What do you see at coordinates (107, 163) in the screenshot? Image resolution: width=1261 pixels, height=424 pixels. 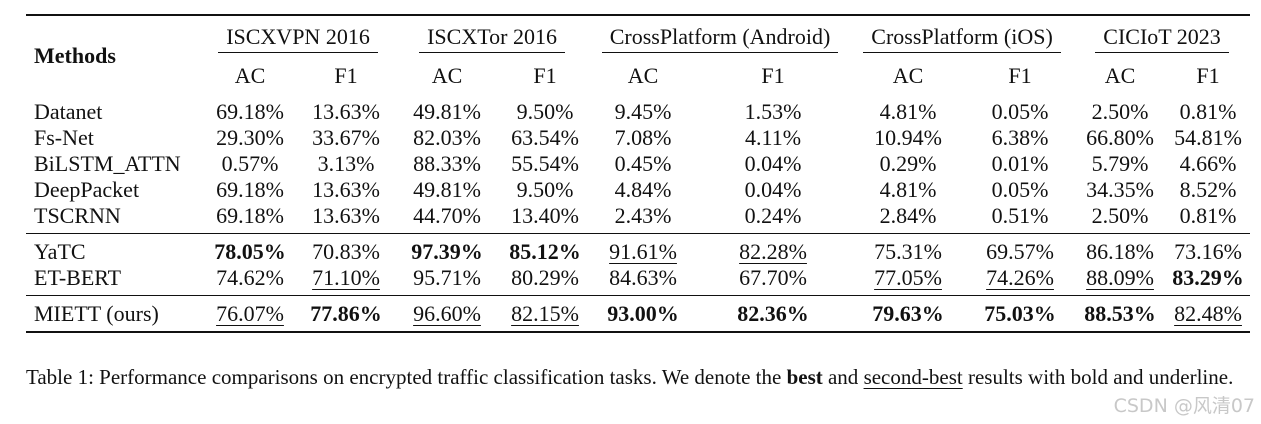 I see `method-name: BiLSTM_ATTN` at bounding box center [107, 163].